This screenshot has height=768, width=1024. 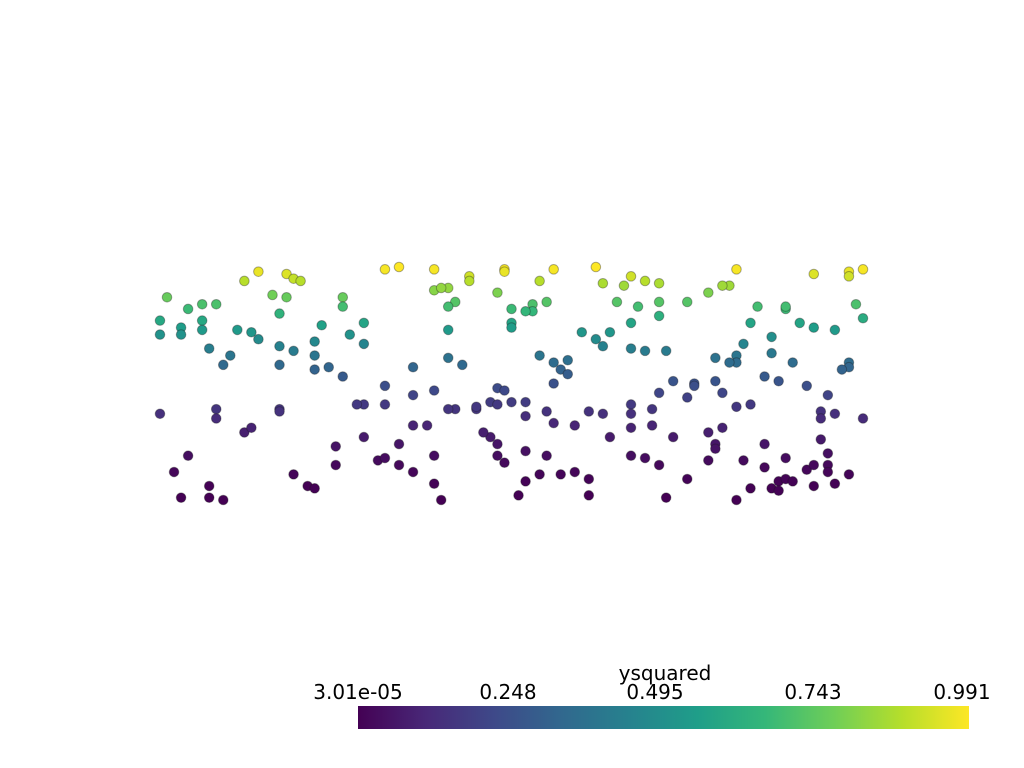 What do you see at coordinates (962, 692) in the screenshot?
I see `colorbar-tick-label: 0.991` at bounding box center [962, 692].